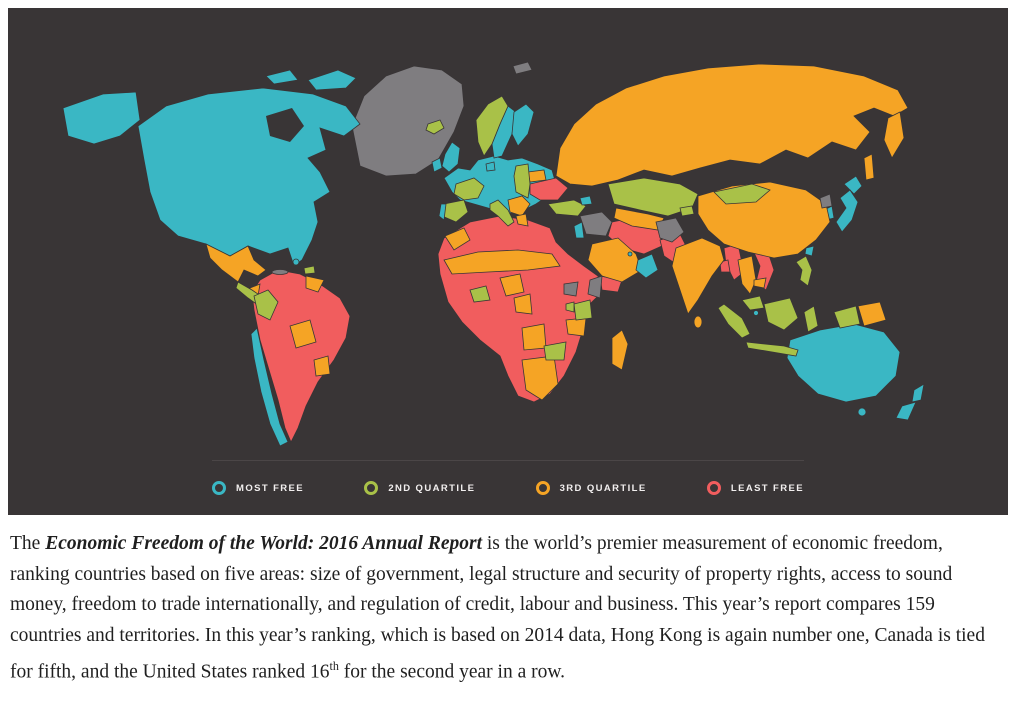 The image size is (1016, 713). Describe the element at coordinates (492, 126) in the screenshot. I see `region-norway` at that location.